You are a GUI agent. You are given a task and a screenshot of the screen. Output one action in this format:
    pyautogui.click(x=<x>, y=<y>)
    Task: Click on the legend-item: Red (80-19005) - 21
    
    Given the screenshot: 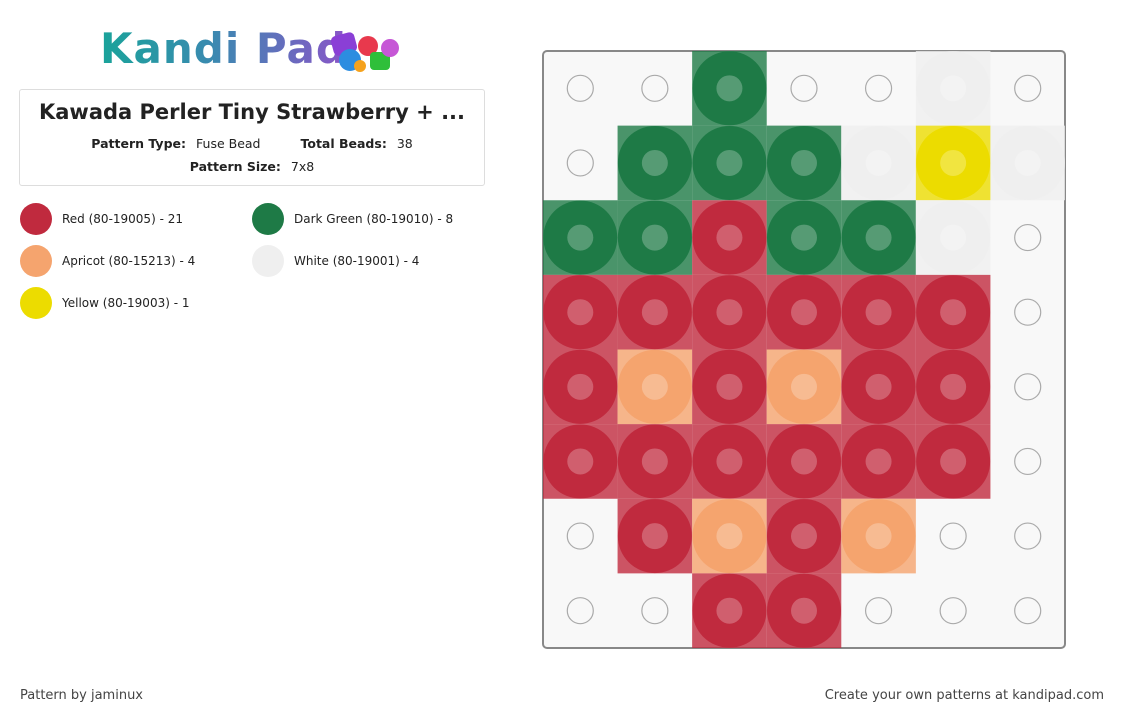 What is the action you would take?
    pyautogui.click(x=101, y=219)
    